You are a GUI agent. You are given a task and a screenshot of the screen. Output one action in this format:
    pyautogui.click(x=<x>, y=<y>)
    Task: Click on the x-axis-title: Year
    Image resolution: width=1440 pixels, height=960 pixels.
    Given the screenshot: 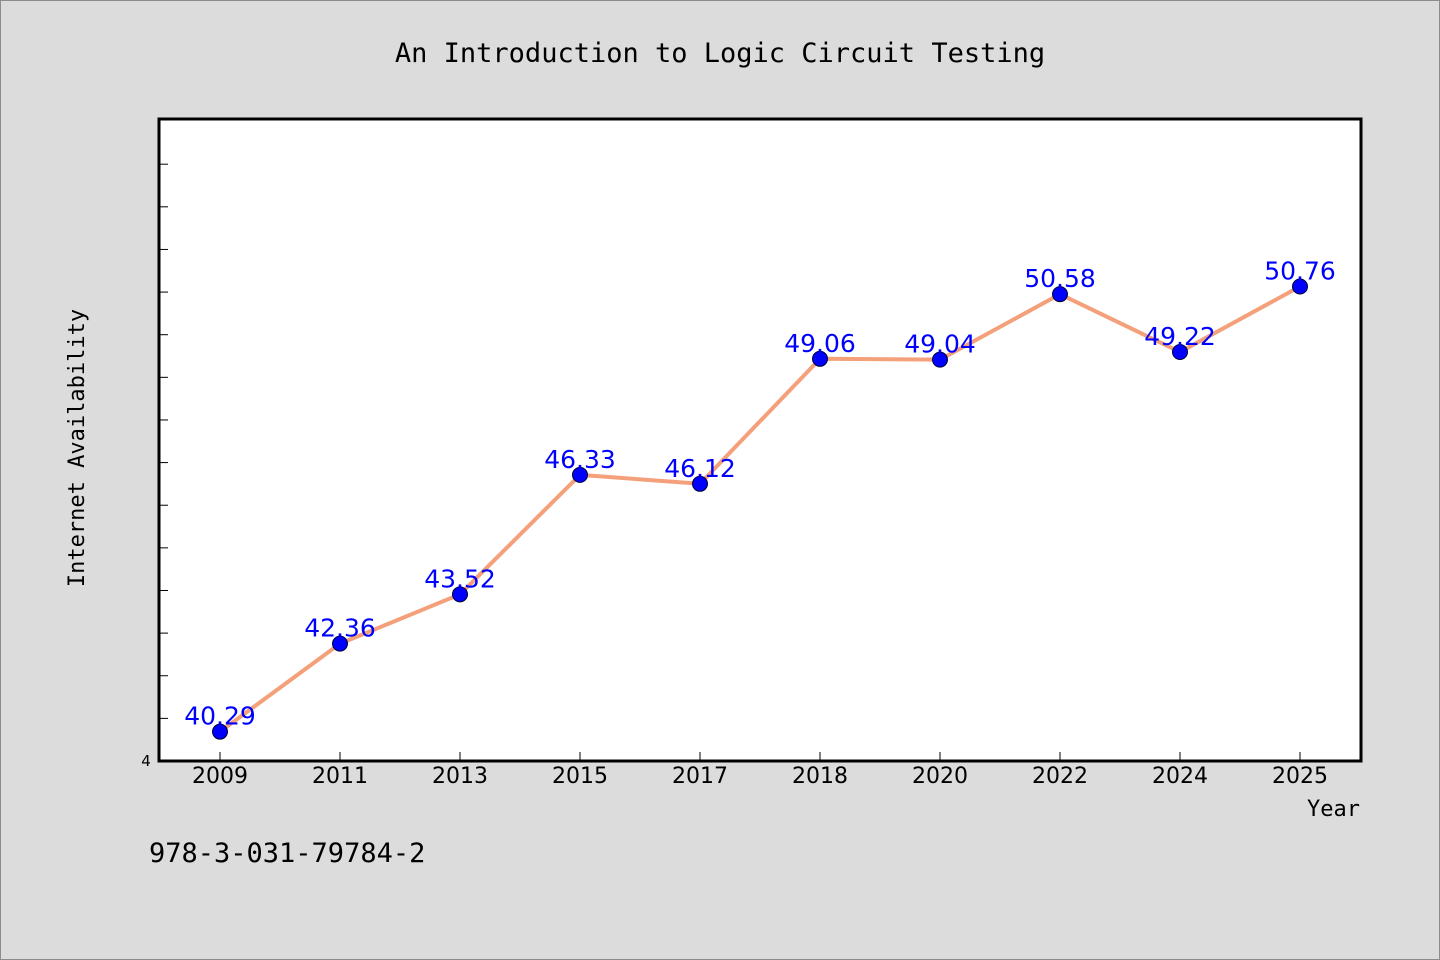 What is the action you would take?
    pyautogui.click(x=1333, y=809)
    